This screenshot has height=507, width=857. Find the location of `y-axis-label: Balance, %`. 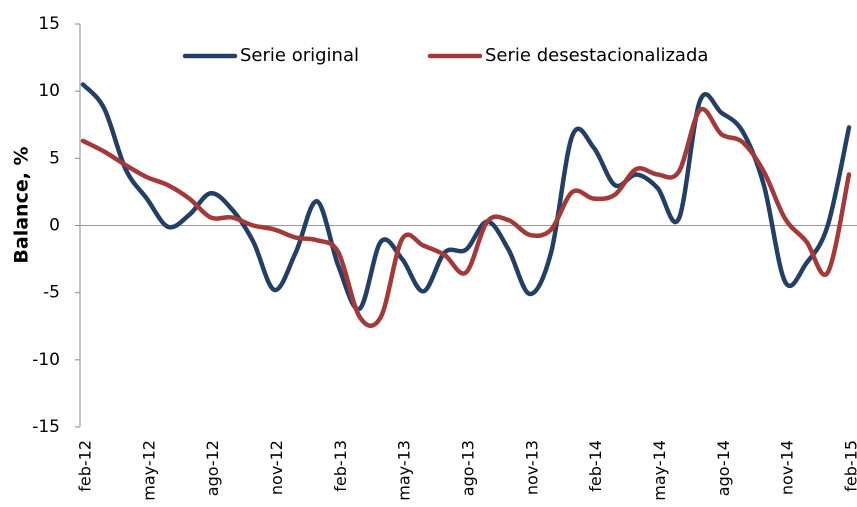

y-axis-label: Balance, % is located at coordinates (22, 204).